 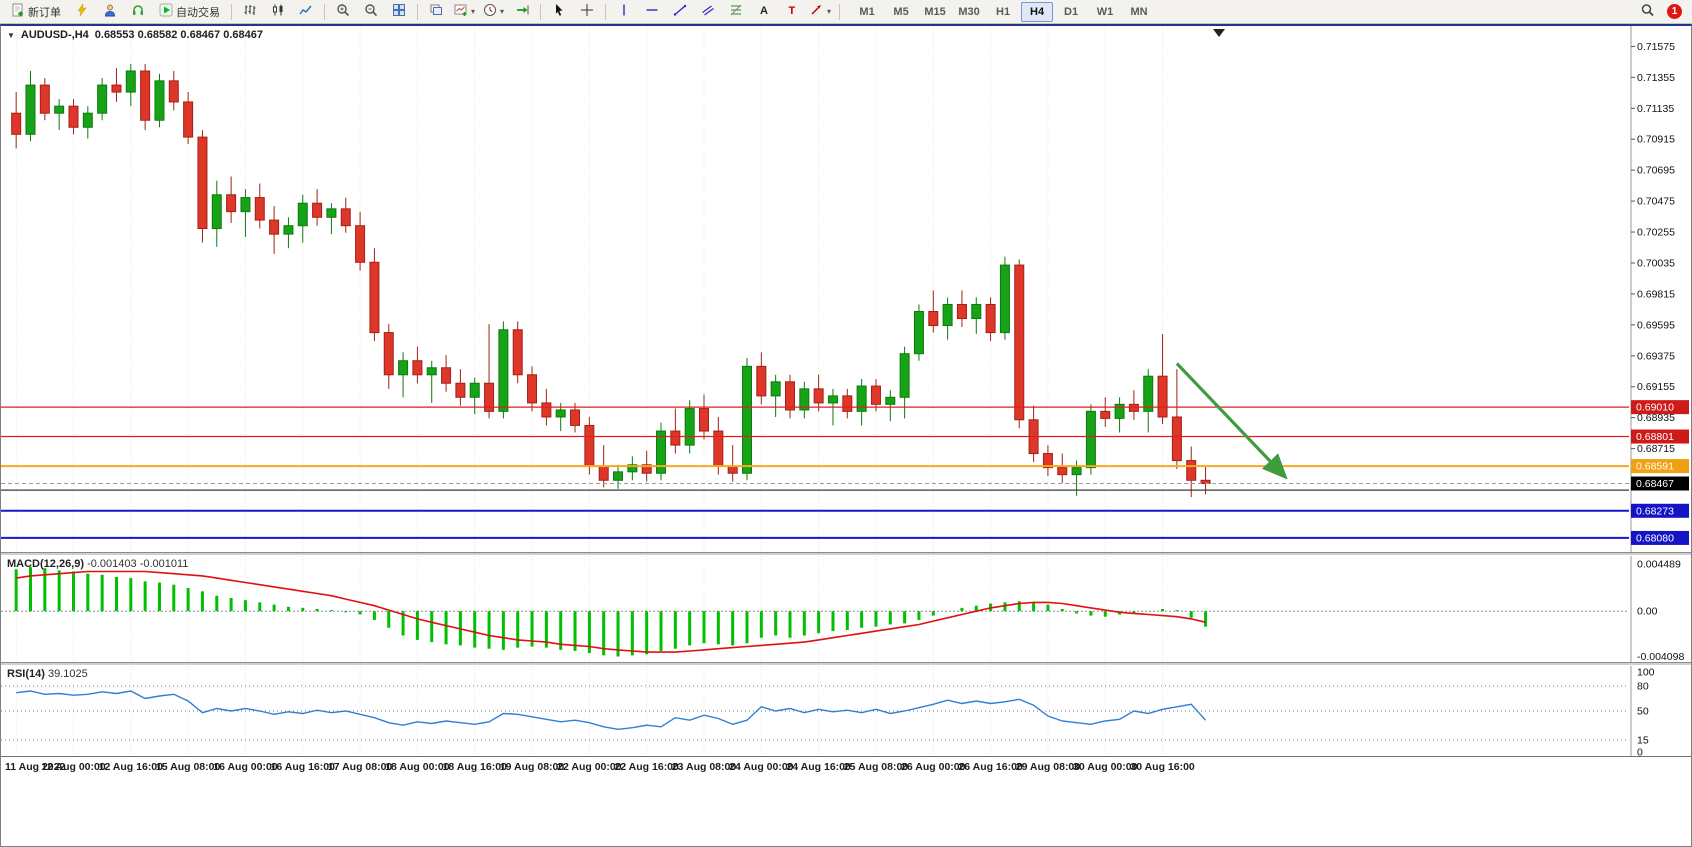 What do you see at coordinates (464, 12) in the screenshot?
I see `new-chart-button: ▾` at bounding box center [464, 12].